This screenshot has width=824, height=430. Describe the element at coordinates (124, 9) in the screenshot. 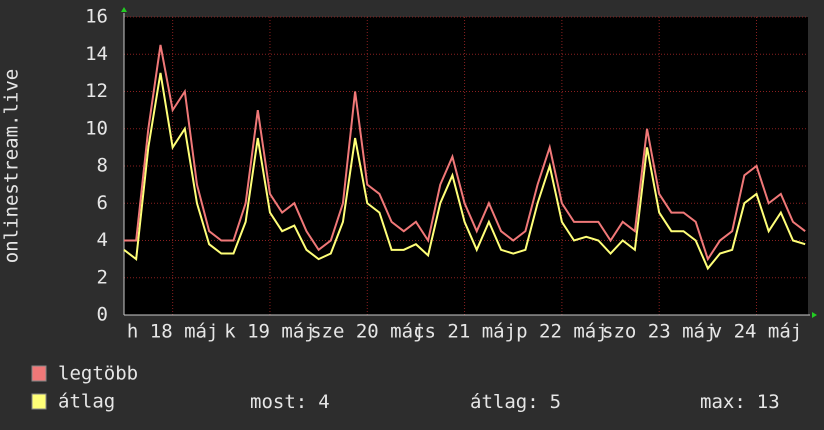

I see `y-arrow` at that location.